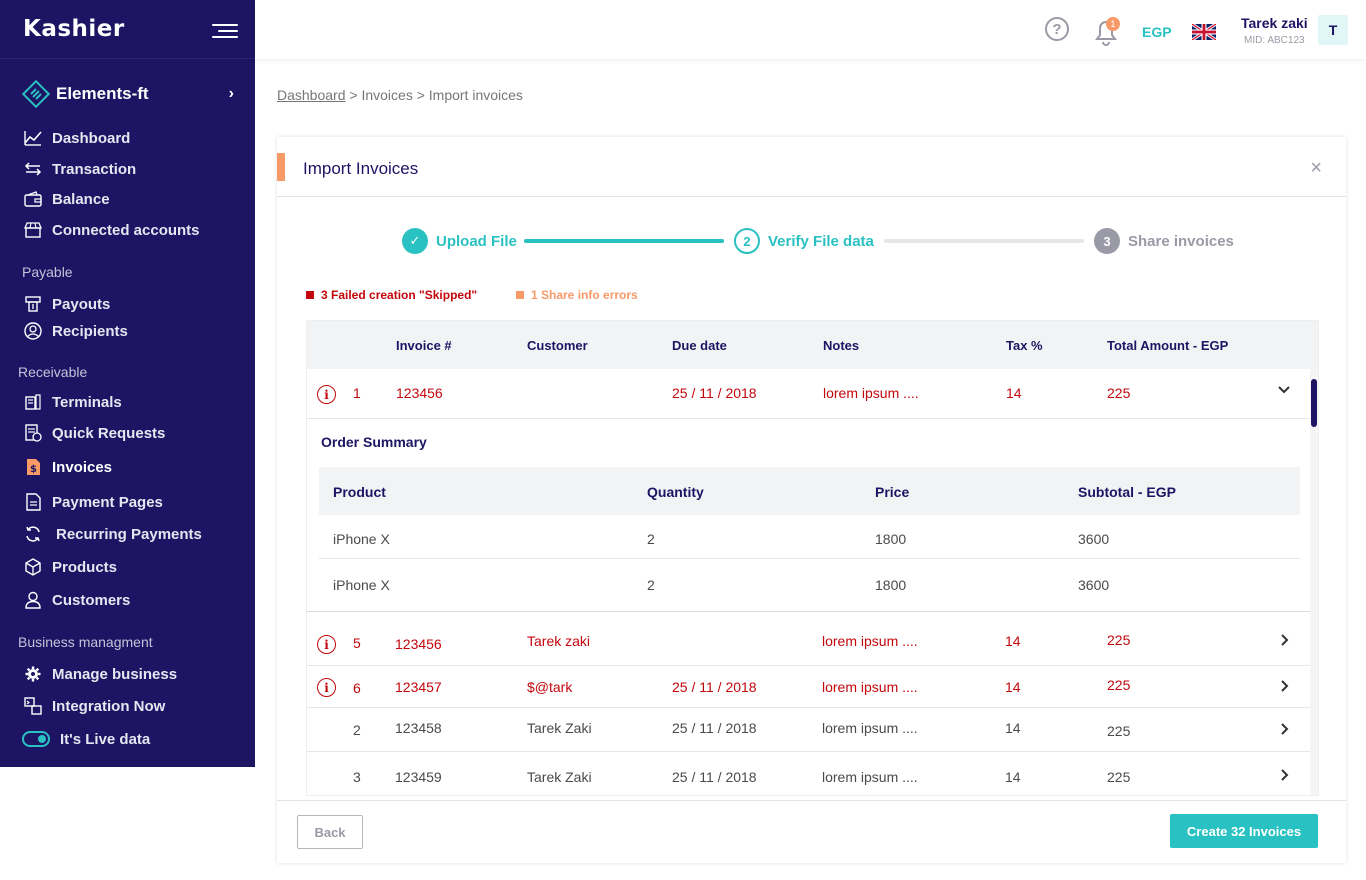 This screenshot has height=880, width=1366. Describe the element at coordinates (81, 199) in the screenshot. I see `sidebar-item-label: Balance` at that location.